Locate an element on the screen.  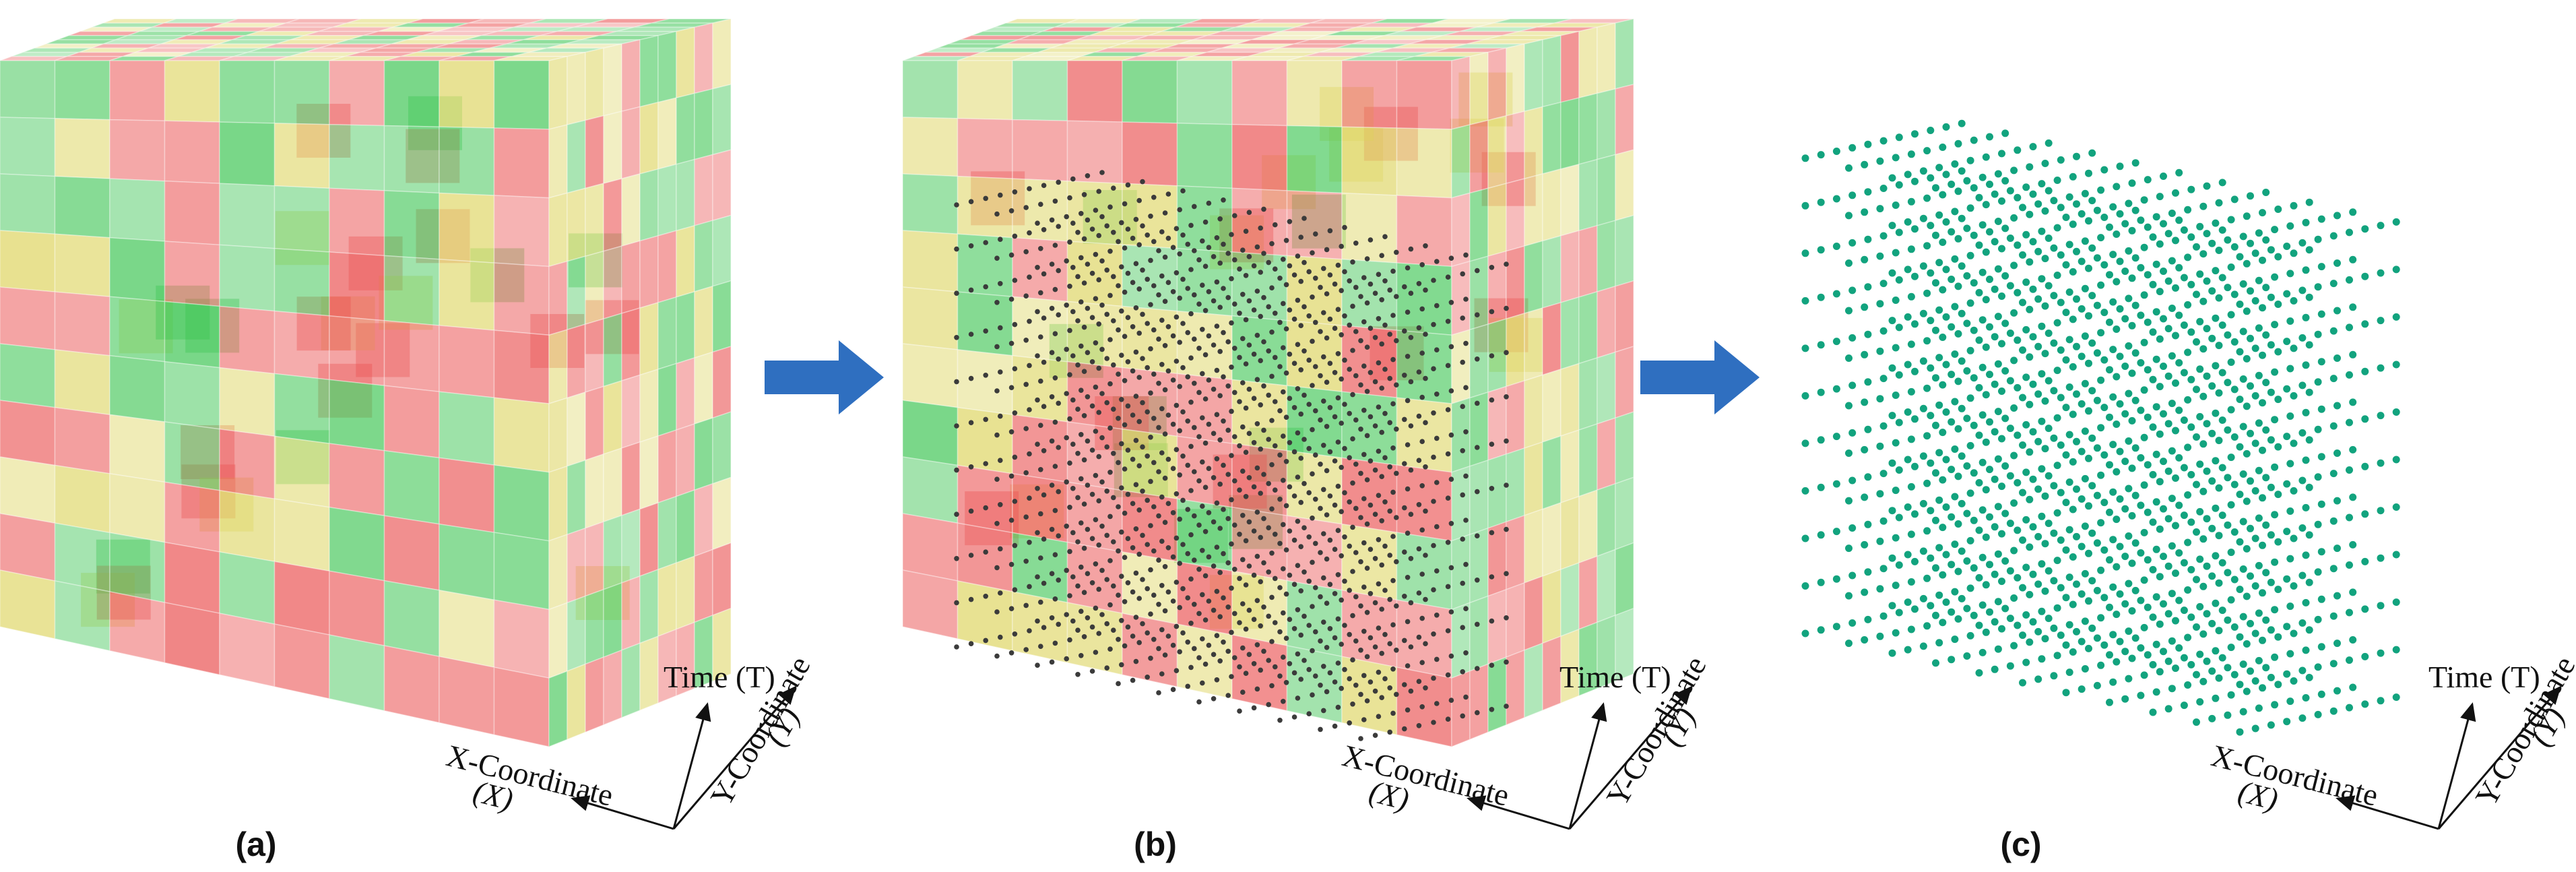
panel-label-b: (b) is located at coordinates (1156, 844).